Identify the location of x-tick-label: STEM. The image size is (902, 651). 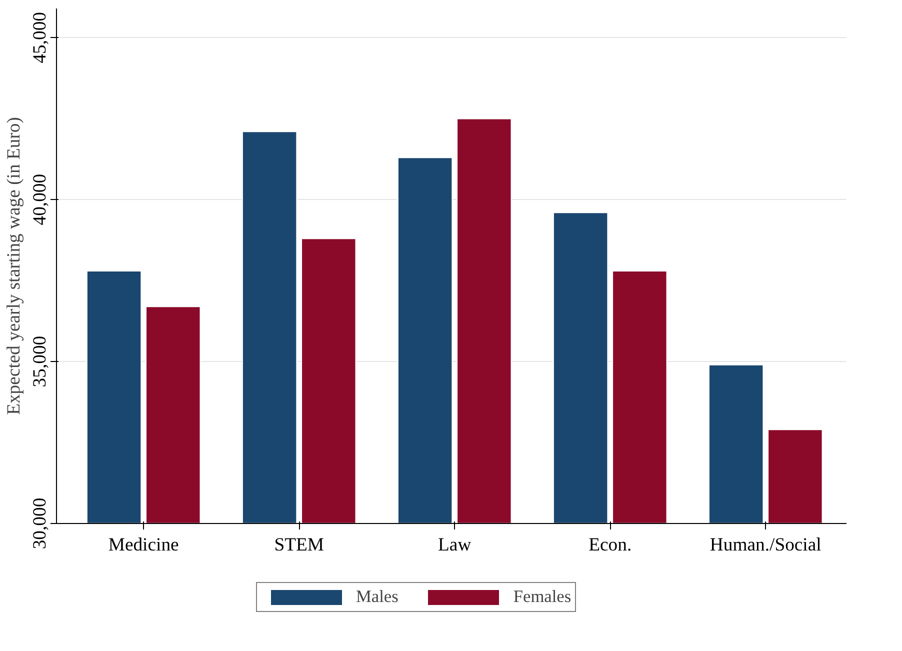
(299, 545).